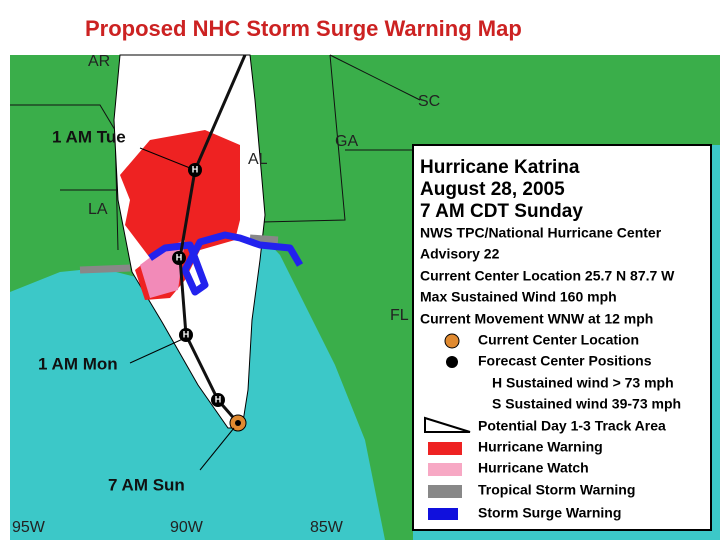  What do you see at coordinates (583, 383) in the screenshot?
I see `legend-item: H Sustained wind > 73 mph` at bounding box center [583, 383].